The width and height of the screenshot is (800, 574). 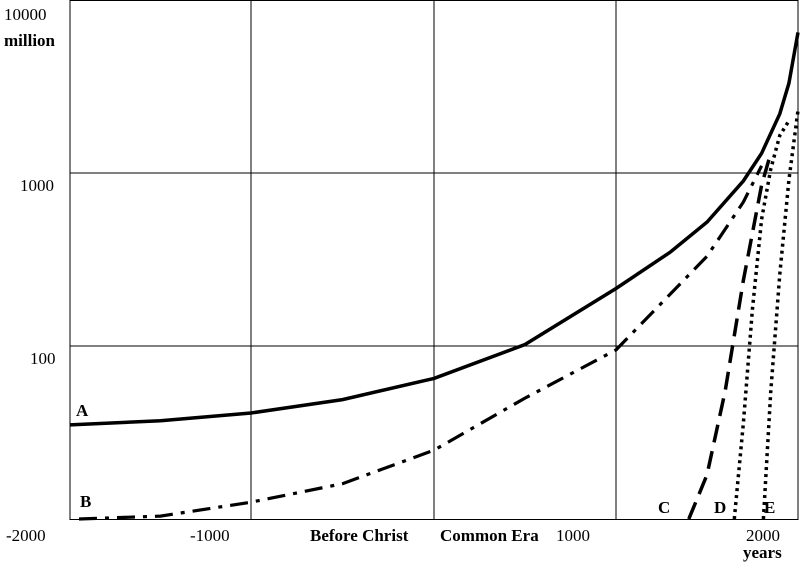 I want to click on x-tick-label: 2000, so click(x=763, y=535).